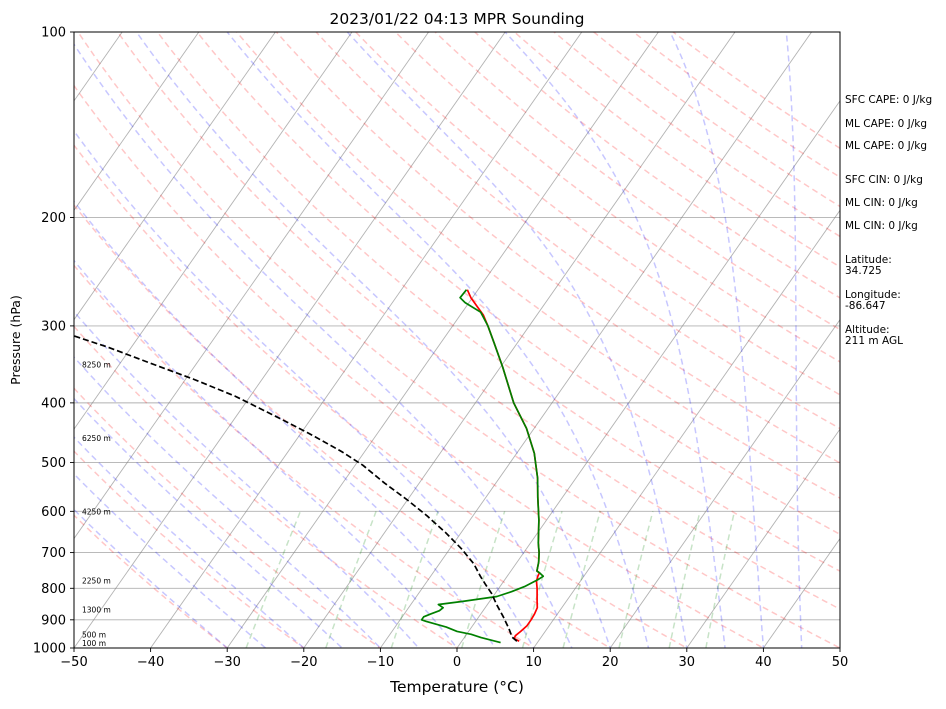 The width and height of the screenshot is (946, 709). Describe the element at coordinates (53, 33) in the screenshot. I see `y-tick-label: 100` at that location.